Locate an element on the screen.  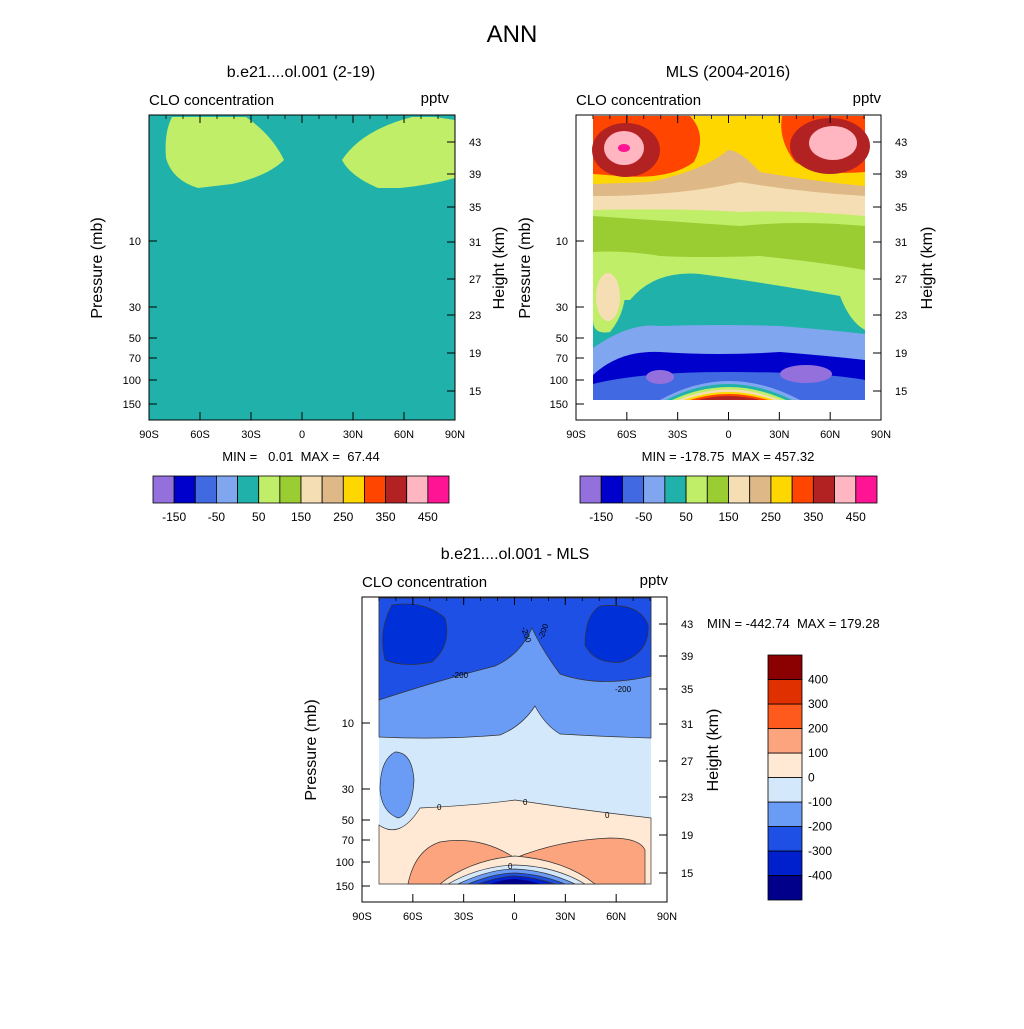
panel-title: b.e21....ol.001 - MLS is located at coordinates (515, 554).